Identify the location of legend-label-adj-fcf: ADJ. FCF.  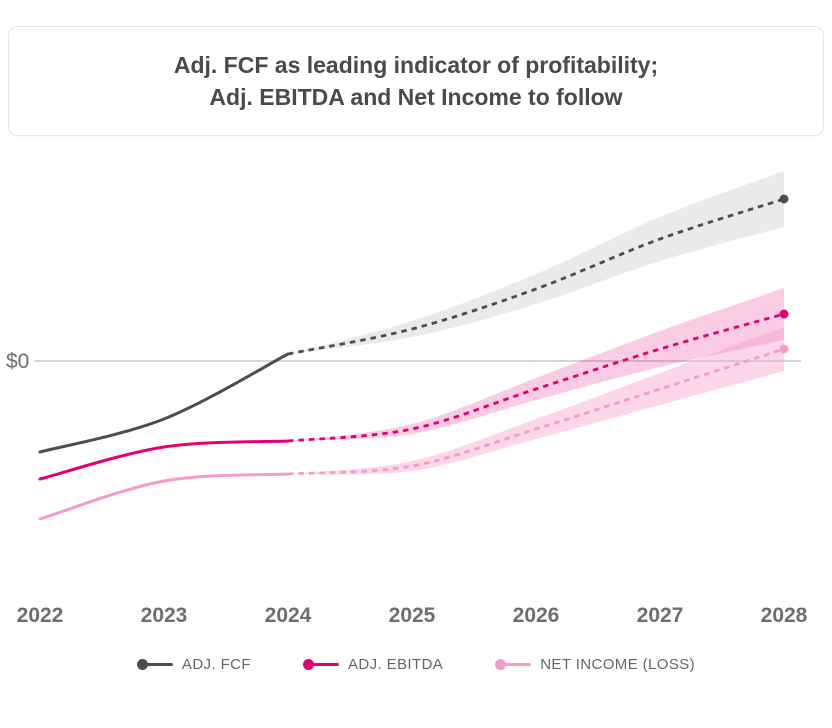
(216, 665).